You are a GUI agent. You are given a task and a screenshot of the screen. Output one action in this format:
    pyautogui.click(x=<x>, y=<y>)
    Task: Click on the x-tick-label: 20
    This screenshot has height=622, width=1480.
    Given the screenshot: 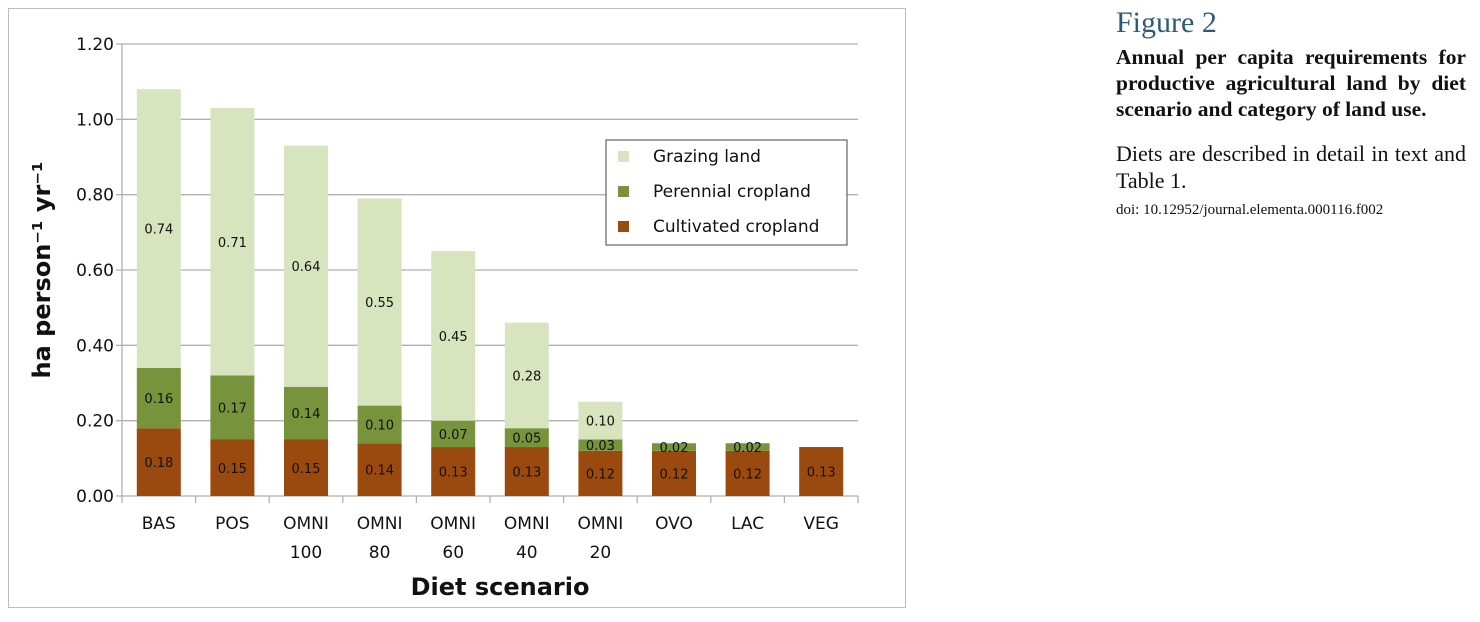 What is the action you would take?
    pyautogui.click(x=601, y=553)
    